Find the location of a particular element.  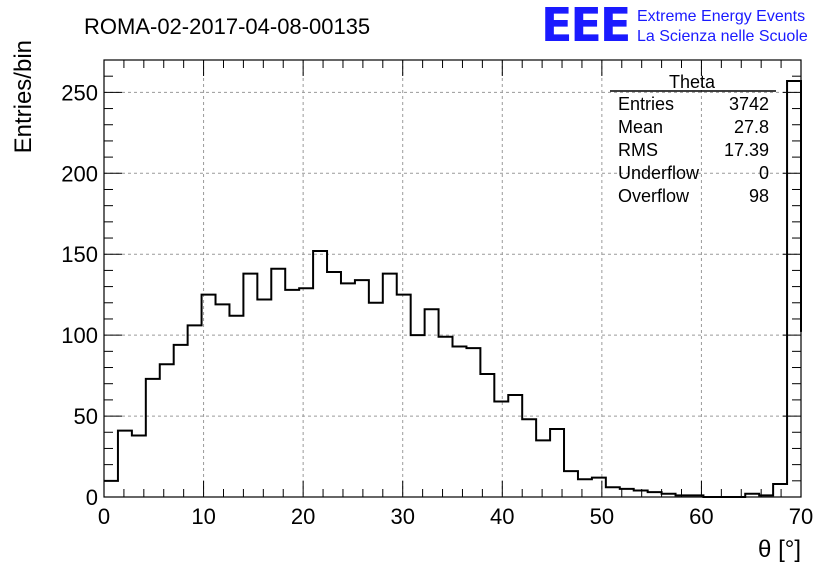

y-axis-label: Entries/bin is located at coordinates (23, 96).